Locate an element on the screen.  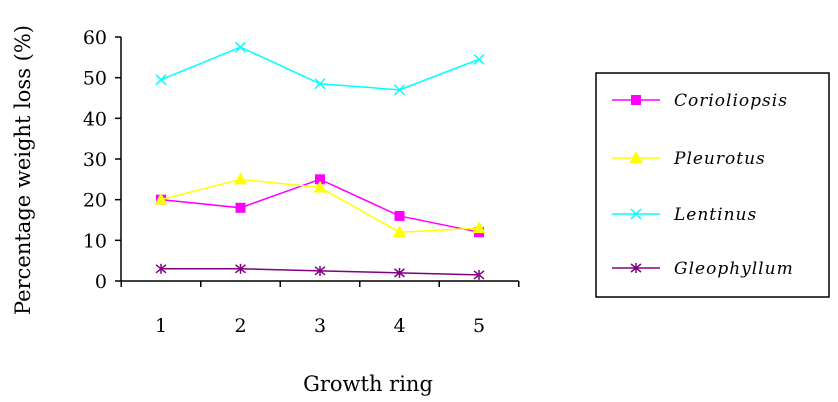
series-lentinus is located at coordinates (320, 68).